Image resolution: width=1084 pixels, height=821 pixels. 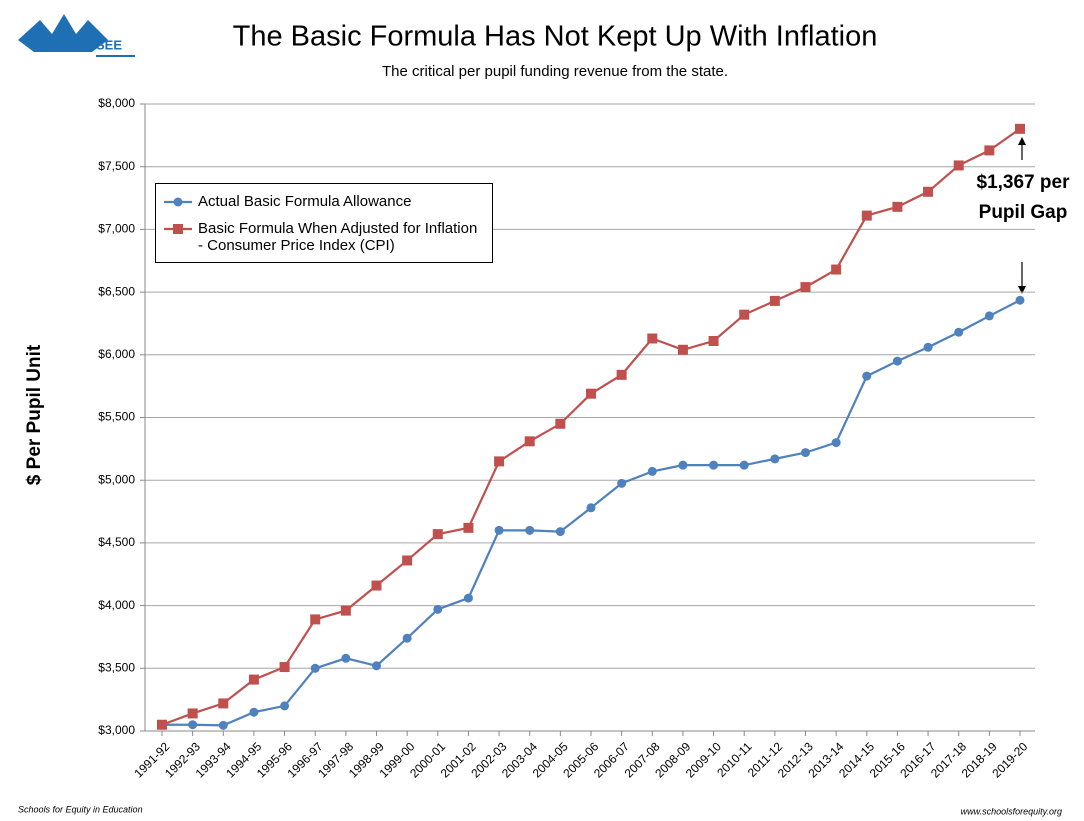 I want to click on footer-left: Schools for Equity in Education, so click(x=80, y=809).